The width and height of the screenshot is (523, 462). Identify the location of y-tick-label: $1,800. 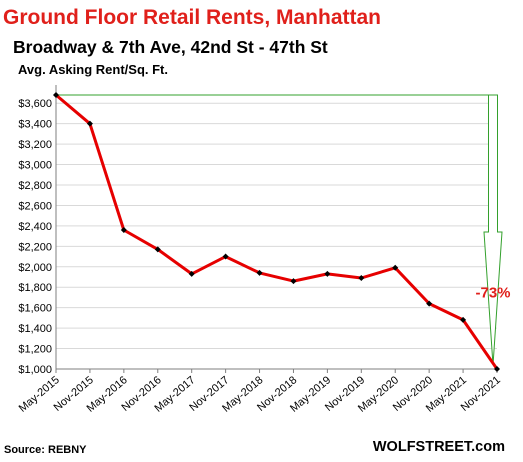
(35, 288).